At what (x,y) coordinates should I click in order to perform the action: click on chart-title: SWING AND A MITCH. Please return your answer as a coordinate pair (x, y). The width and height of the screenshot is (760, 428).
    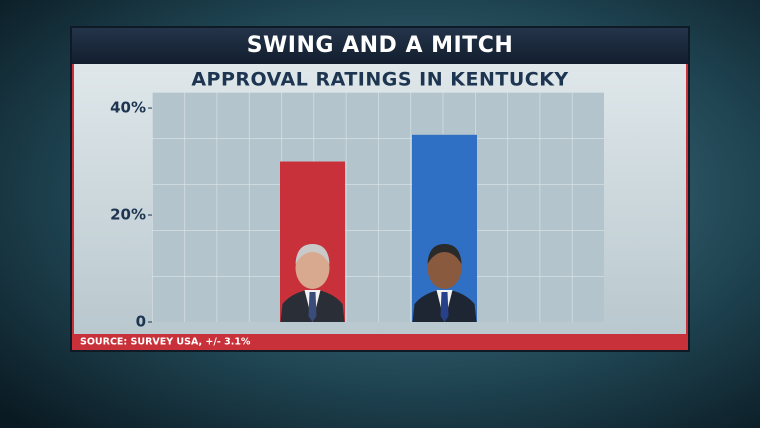
    Looking at the image, I should click on (380, 45).